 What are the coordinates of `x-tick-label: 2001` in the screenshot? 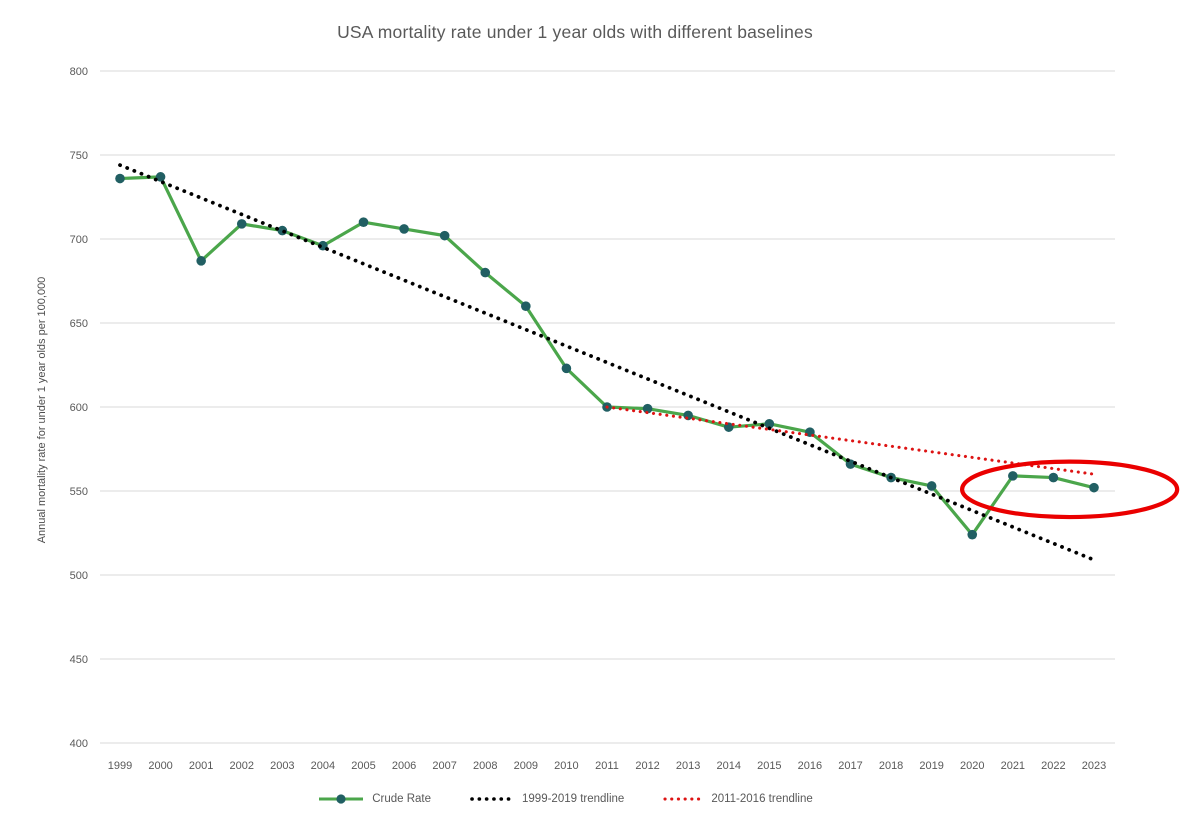 It's located at (201, 766).